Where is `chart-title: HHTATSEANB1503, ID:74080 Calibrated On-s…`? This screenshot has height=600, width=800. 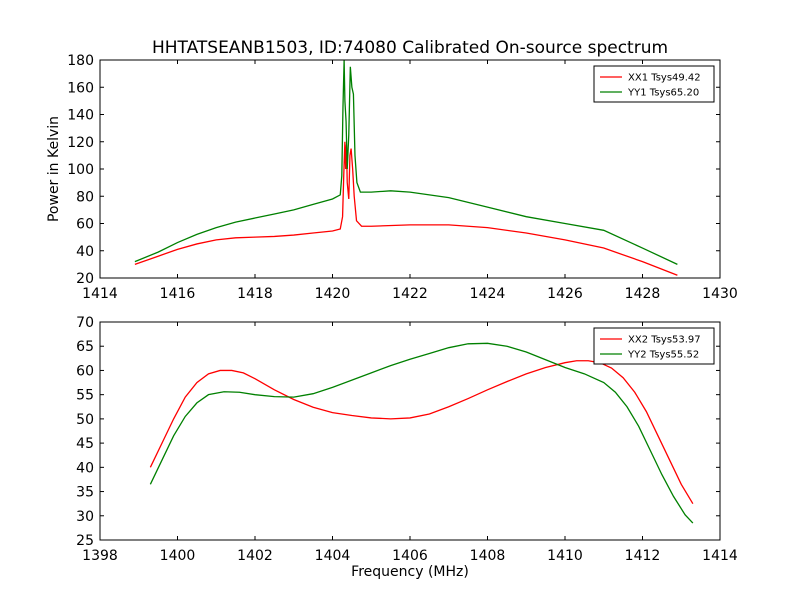 chart-title: HHTATSEANB1503, ID:74080 Calibrated On-s… is located at coordinates (410, 48).